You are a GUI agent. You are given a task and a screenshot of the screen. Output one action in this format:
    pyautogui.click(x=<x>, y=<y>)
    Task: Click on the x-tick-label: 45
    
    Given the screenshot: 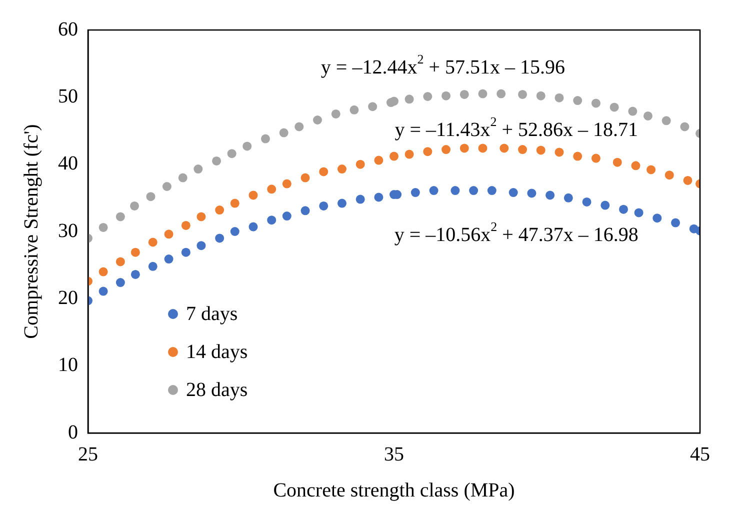 What is the action you would take?
    pyautogui.click(x=700, y=454)
    